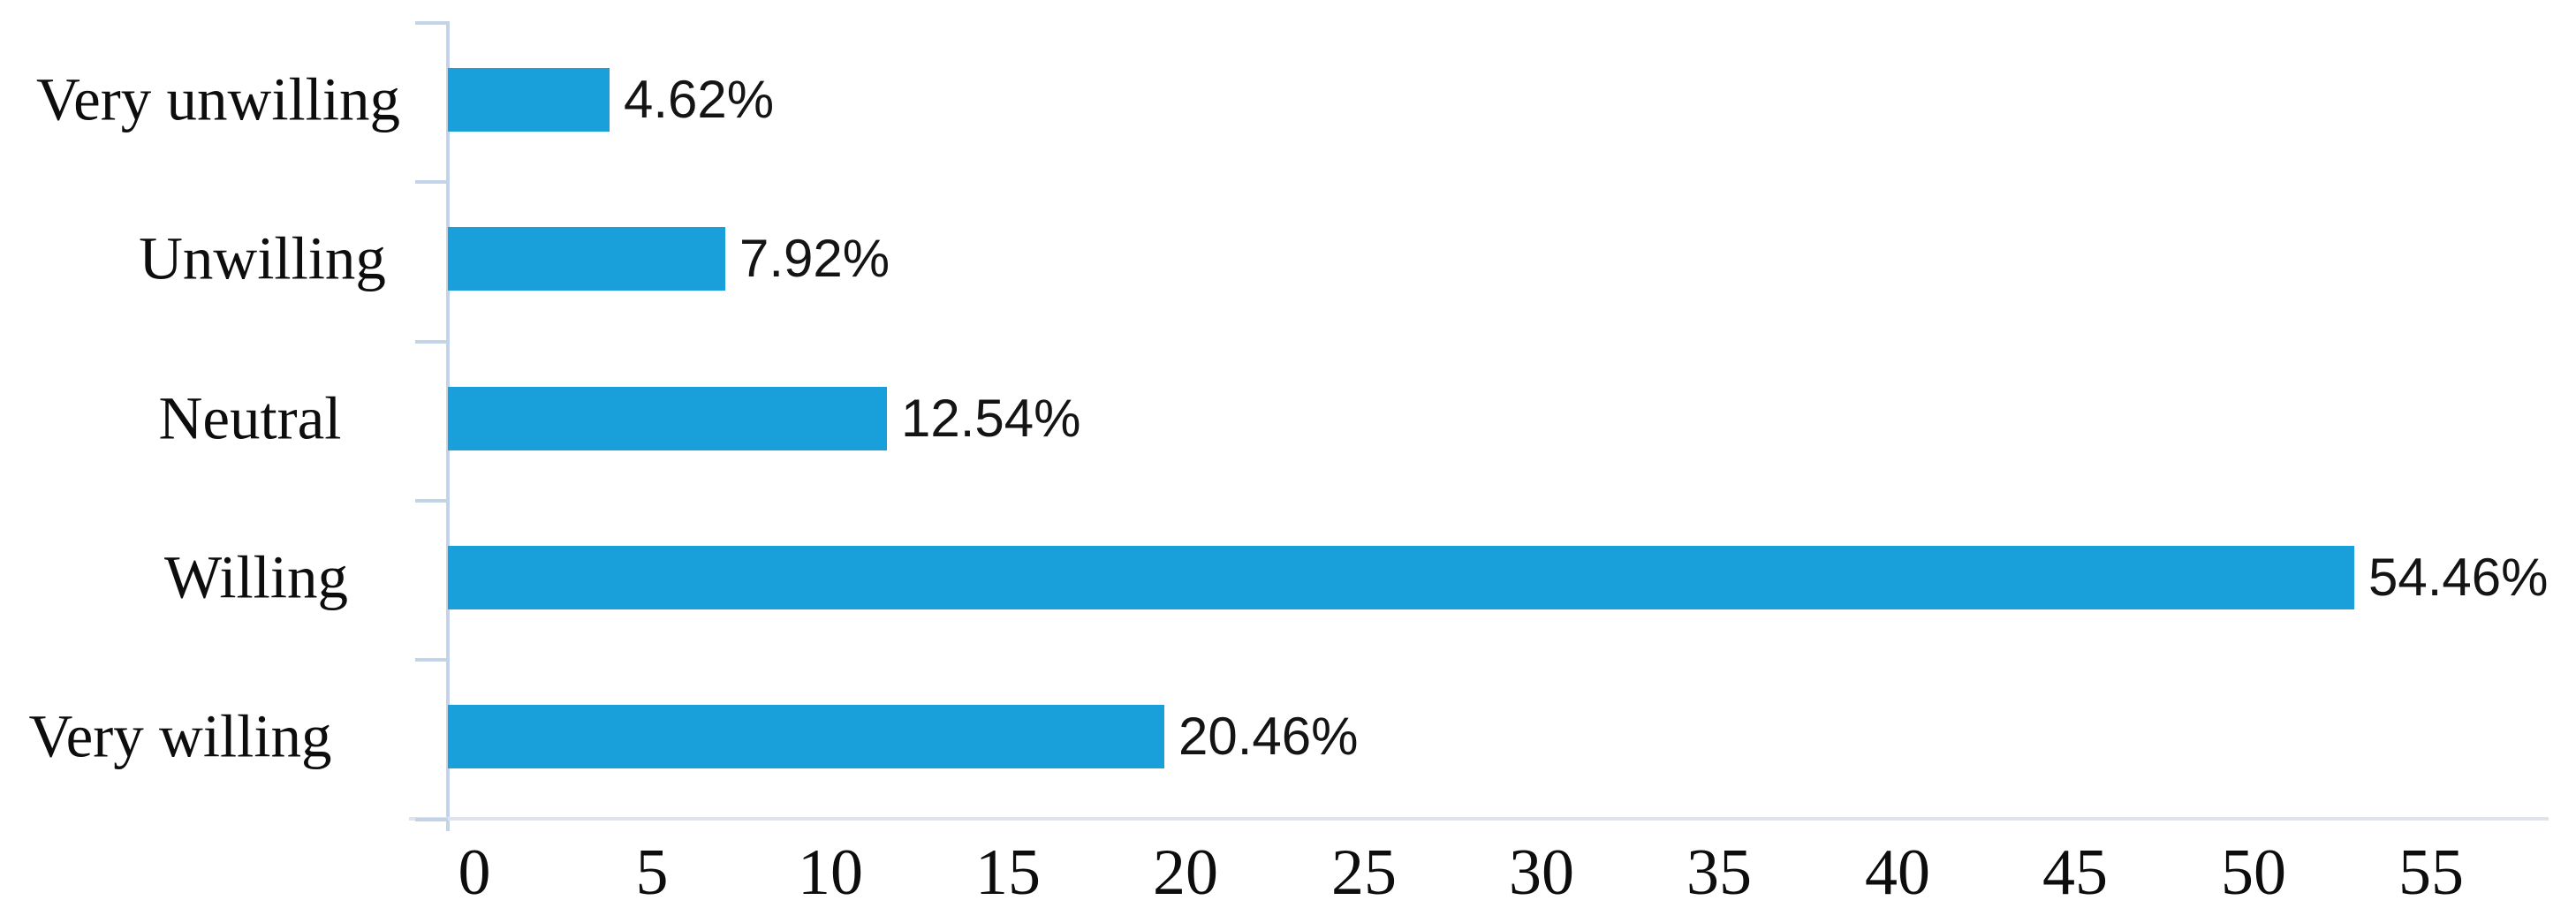 This screenshot has height=923, width=2576. What do you see at coordinates (2431, 872) in the screenshot?
I see `x-axis-tick-label: 55` at bounding box center [2431, 872].